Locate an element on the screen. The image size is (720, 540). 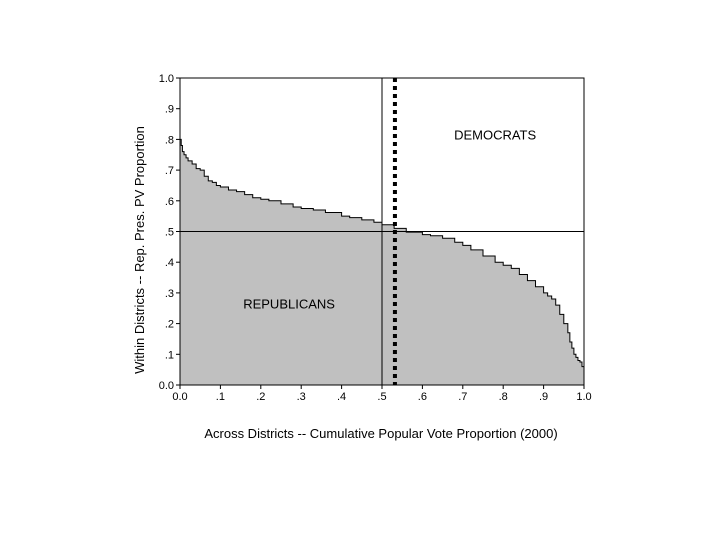
y-tick-label: .2 is located at coordinates (169, 325).